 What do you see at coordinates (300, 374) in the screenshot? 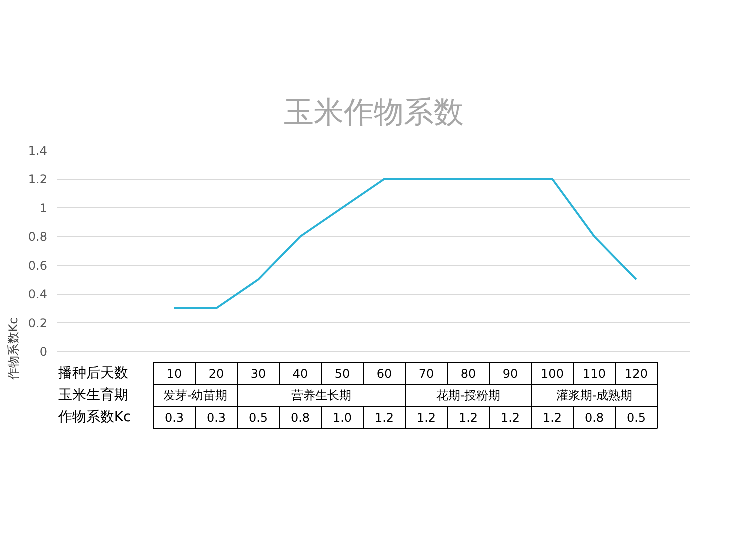
I see `x-tick-label: 40` at bounding box center [300, 374].